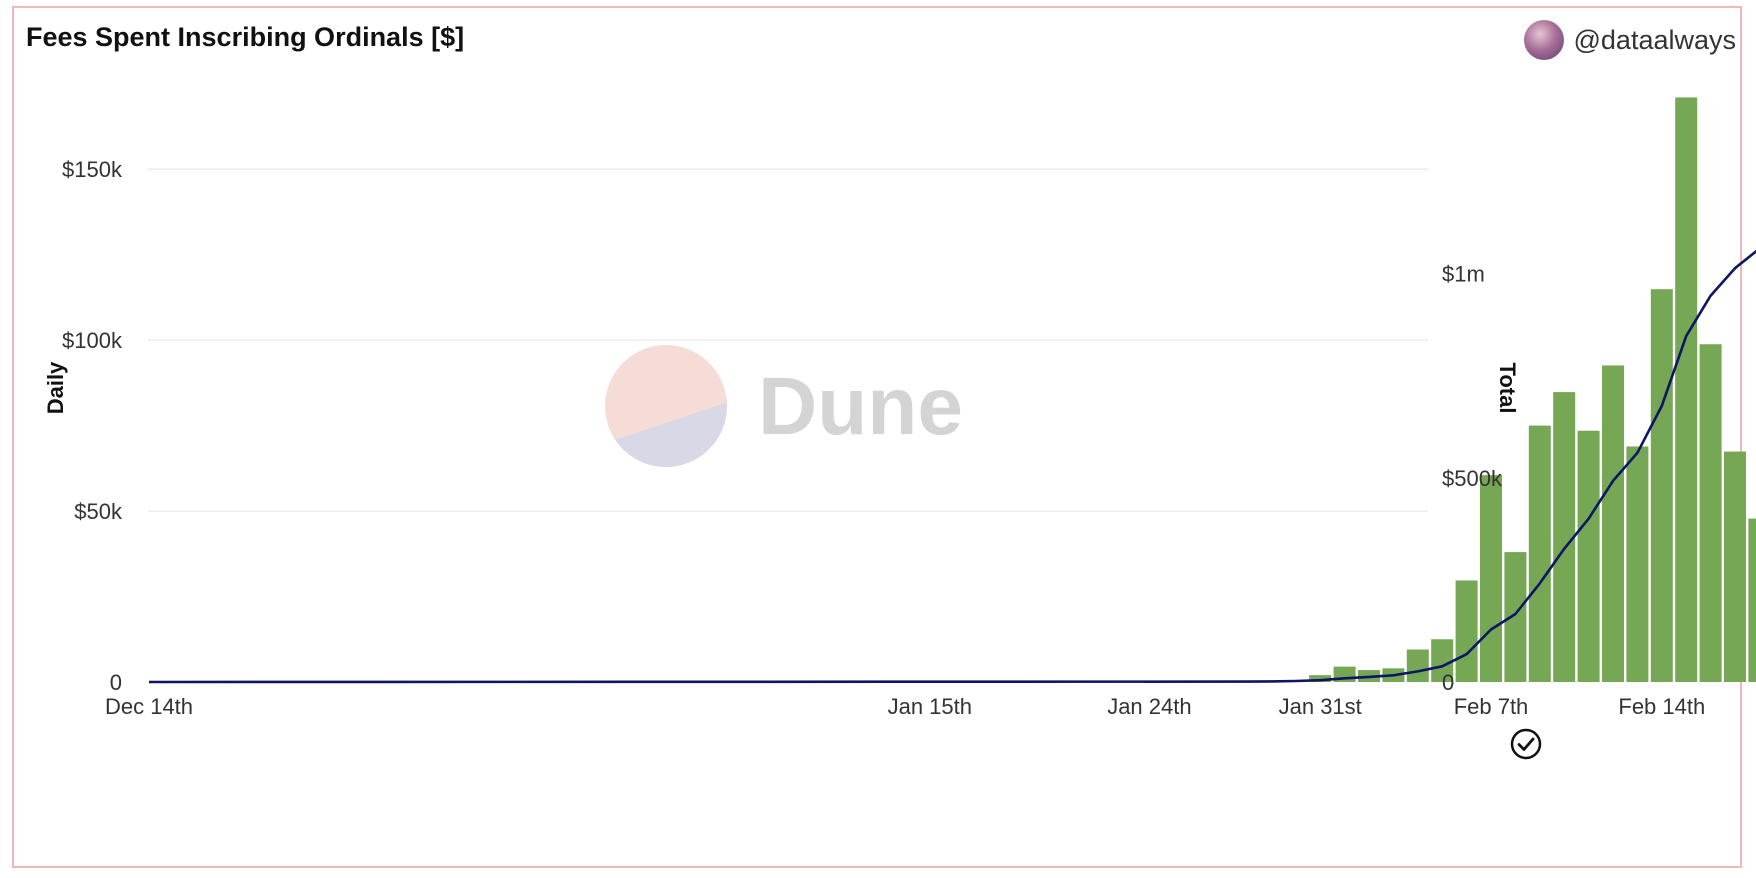  I want to click on y-tick-label-left: $50k, so click(98, 511).